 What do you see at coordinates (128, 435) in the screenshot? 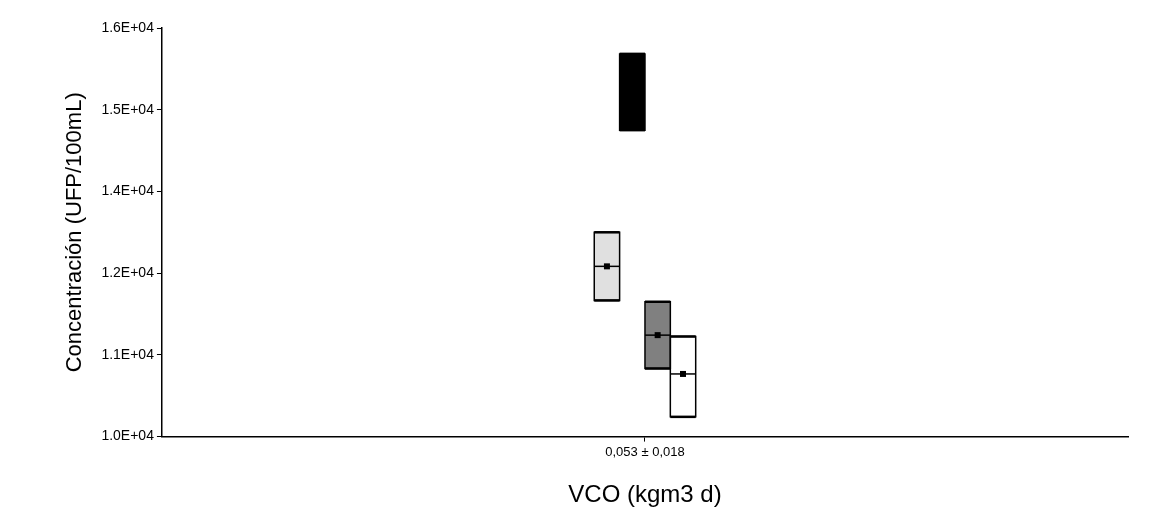
I see `y-tick-label: 1.0E+04` at bounding box center [128, 435].